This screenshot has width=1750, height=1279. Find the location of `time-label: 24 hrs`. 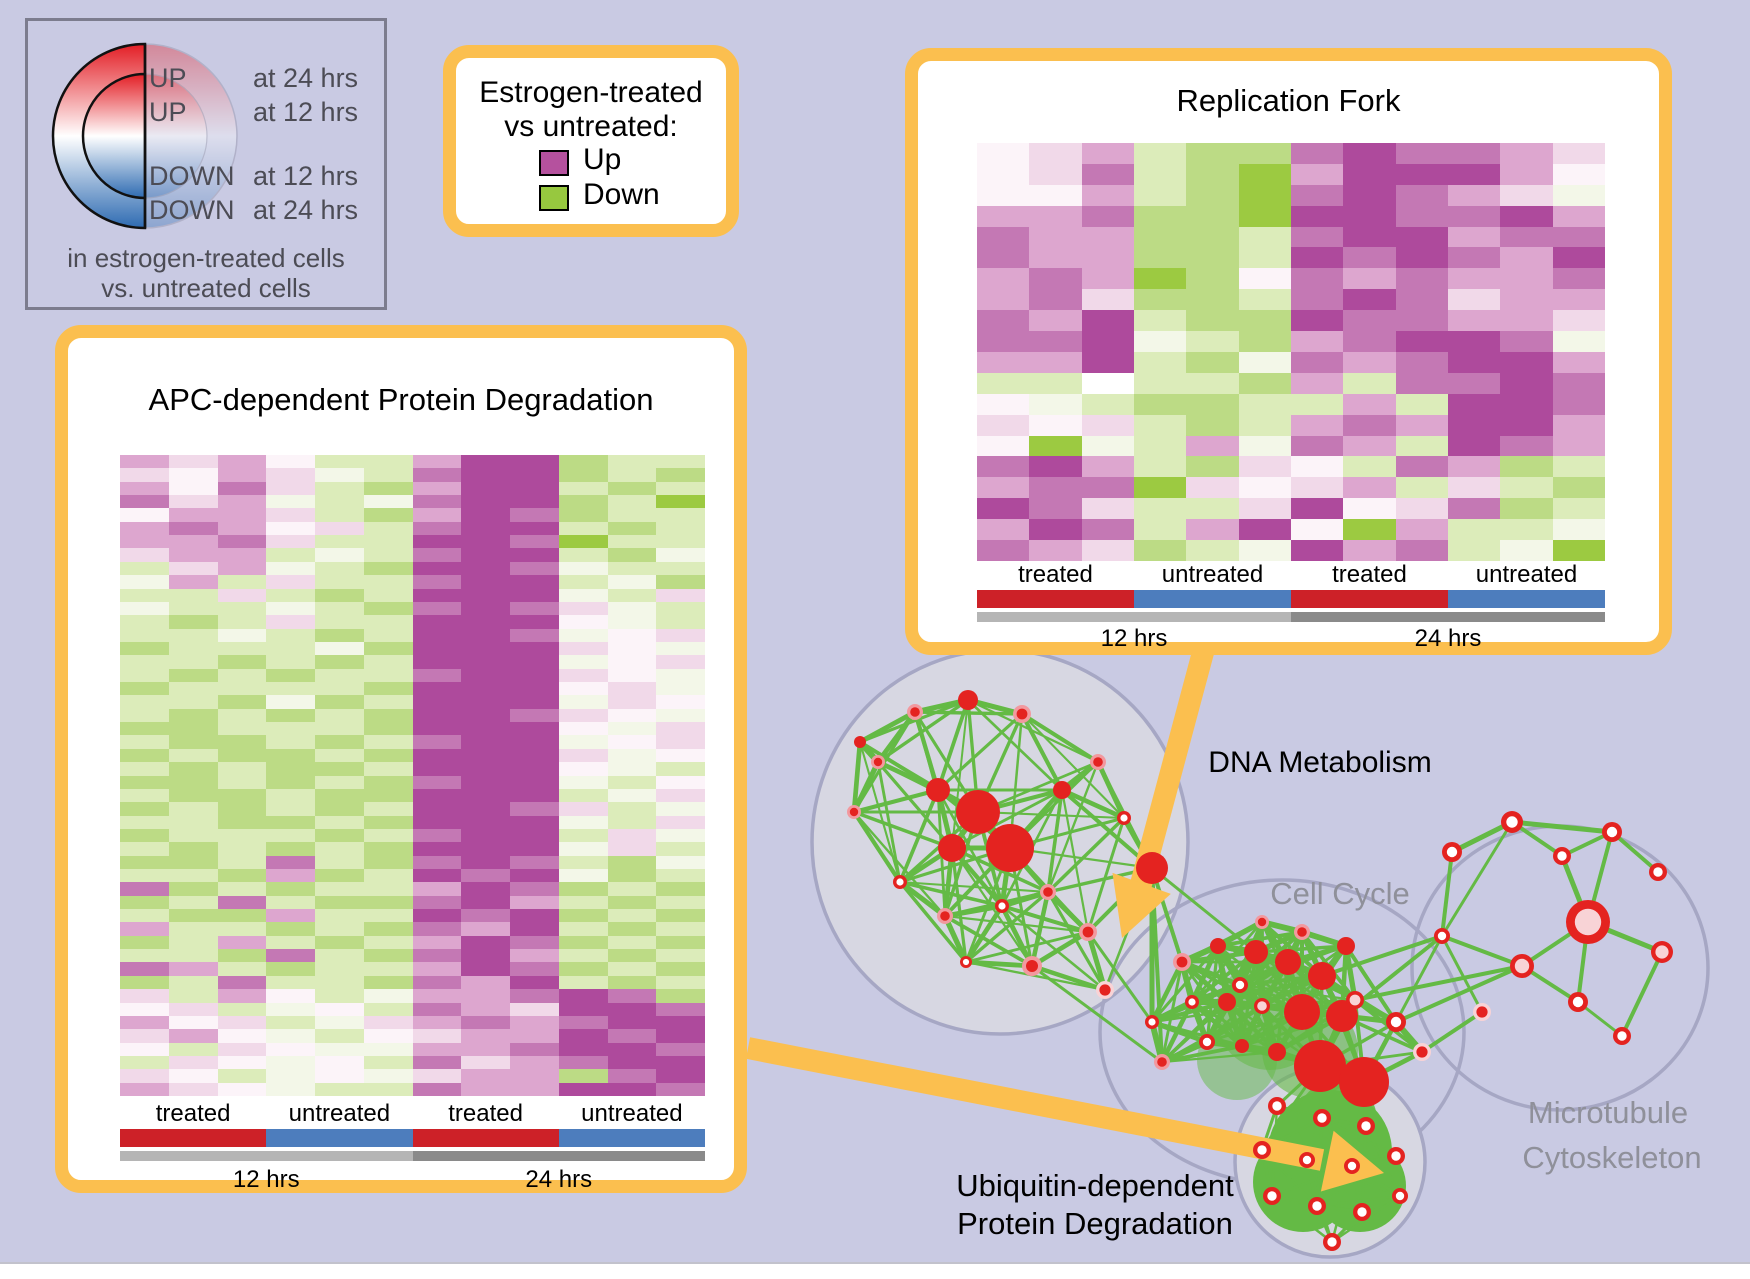

time-label: 24 hrs is located at coordinates (559, 1179).